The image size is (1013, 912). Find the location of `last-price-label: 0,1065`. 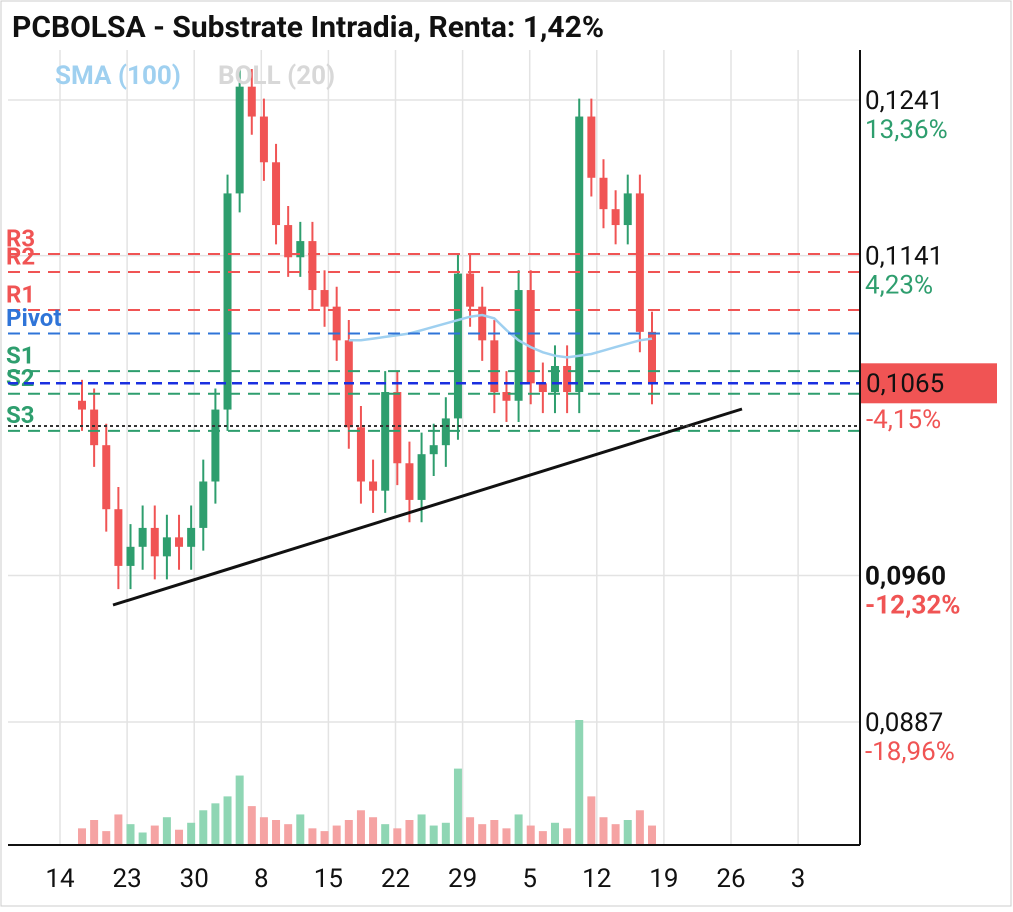

last-price-label: 0,1065 is located at coordinates (905, 384).